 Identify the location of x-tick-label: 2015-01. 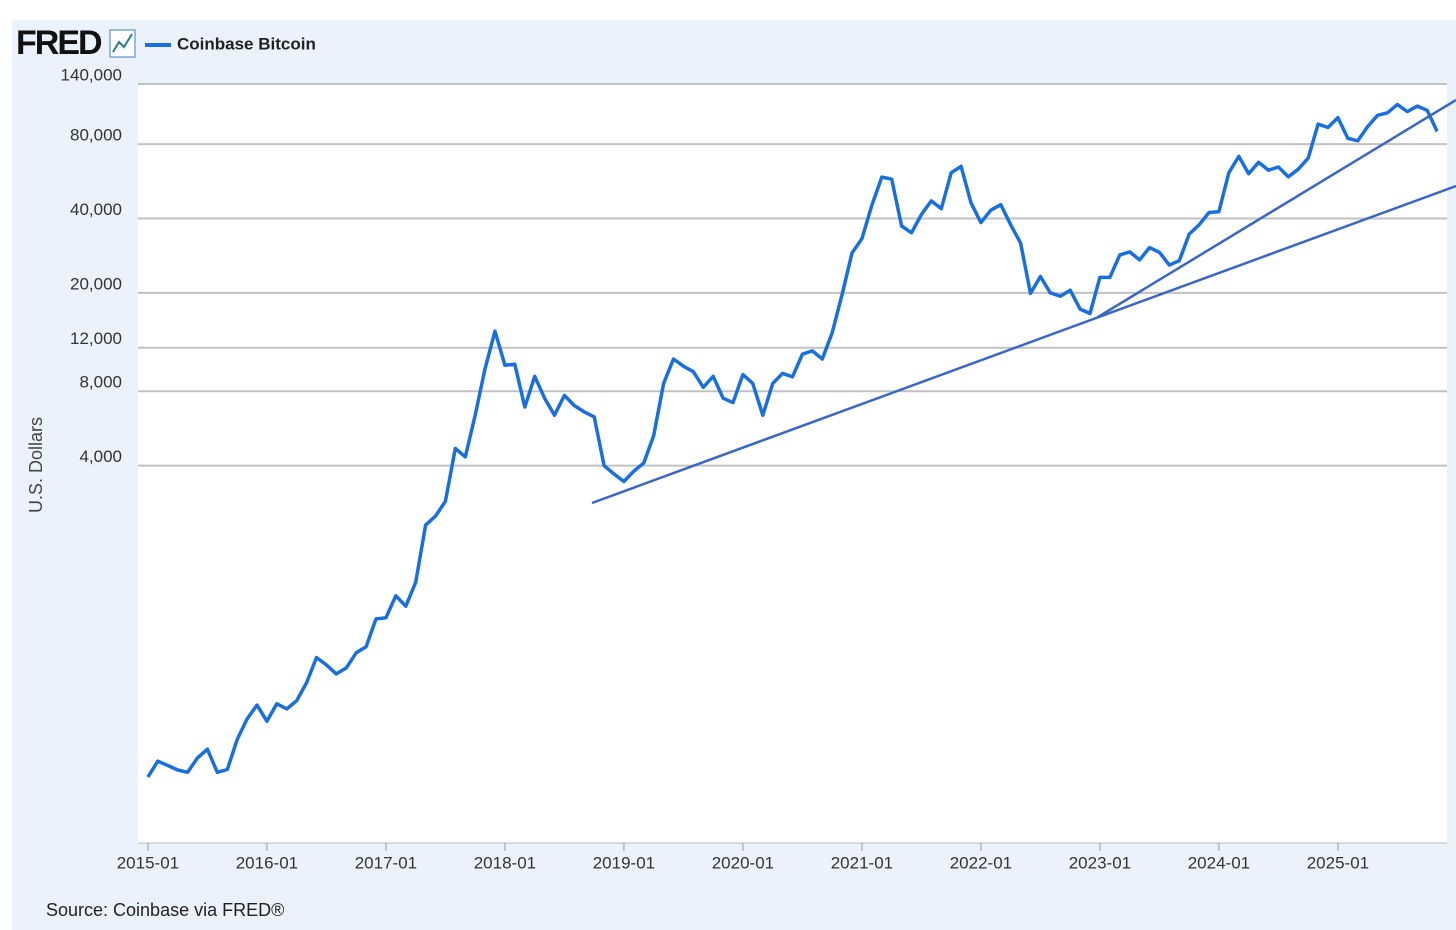
(148, 862).